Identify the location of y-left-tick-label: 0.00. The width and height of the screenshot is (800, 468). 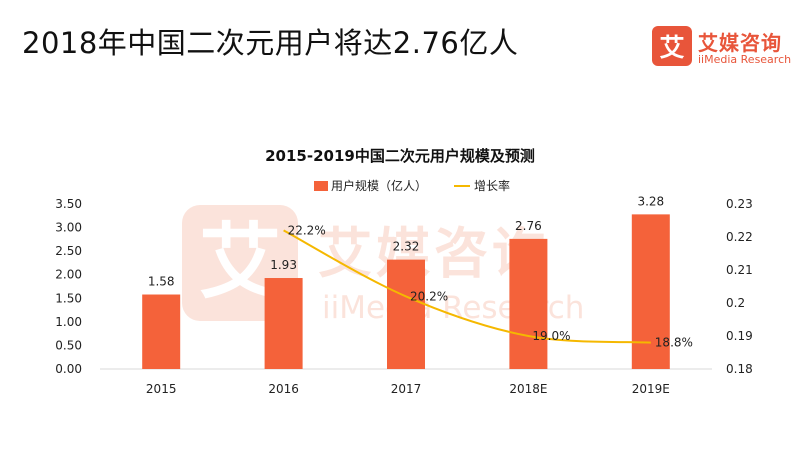
(68, 369).